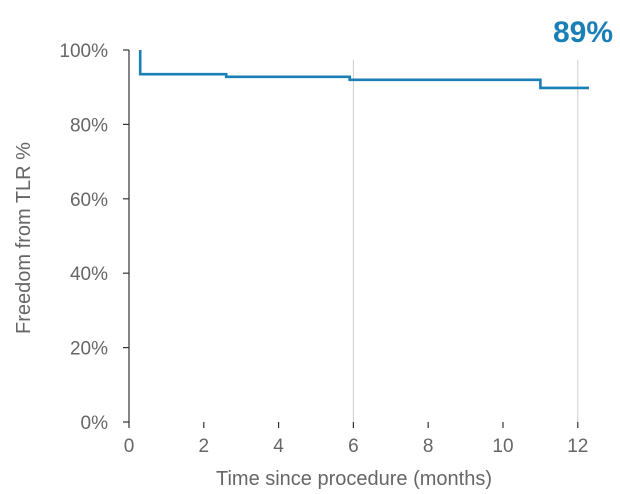  Describe the element at coordinates (89, 200) in the screenshot. I see `y-tick-label: 60%` at that location.